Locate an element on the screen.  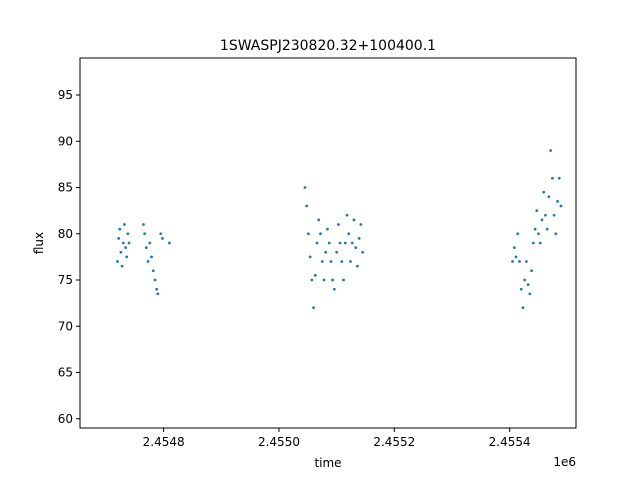
x-tick-label: 2.4554 is located at coordinates (510, 442).